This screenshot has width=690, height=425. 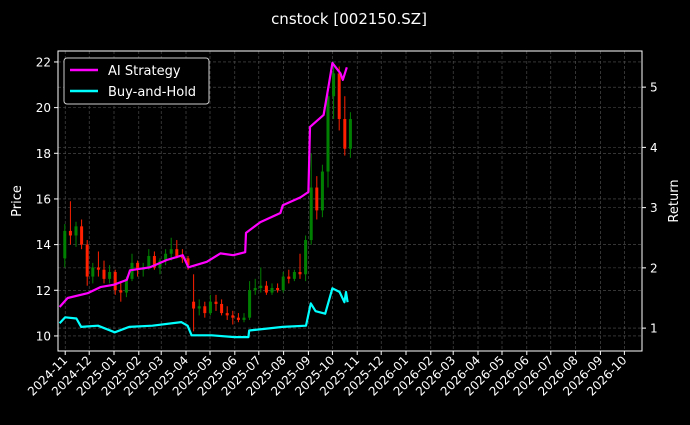 What do you see at coordinates (654, 148) in the screenshot?
I see `y-right-tick-label: 4` at bounding box center [654, 148].